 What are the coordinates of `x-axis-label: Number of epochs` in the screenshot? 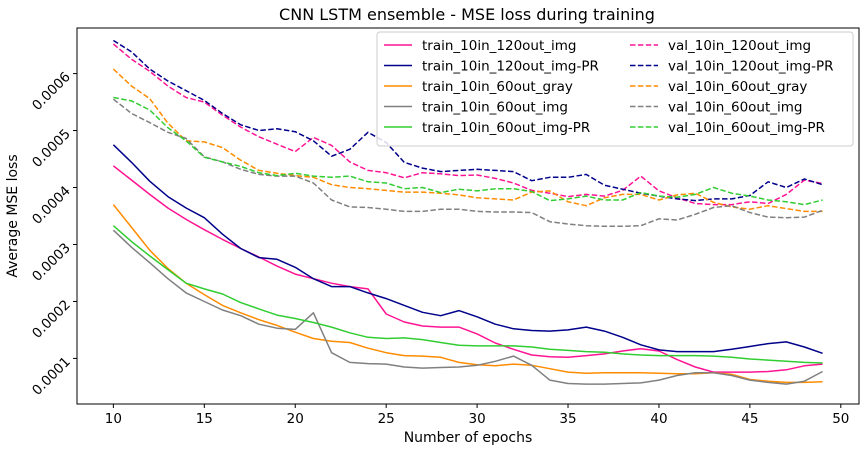 It's located at (468, 438).